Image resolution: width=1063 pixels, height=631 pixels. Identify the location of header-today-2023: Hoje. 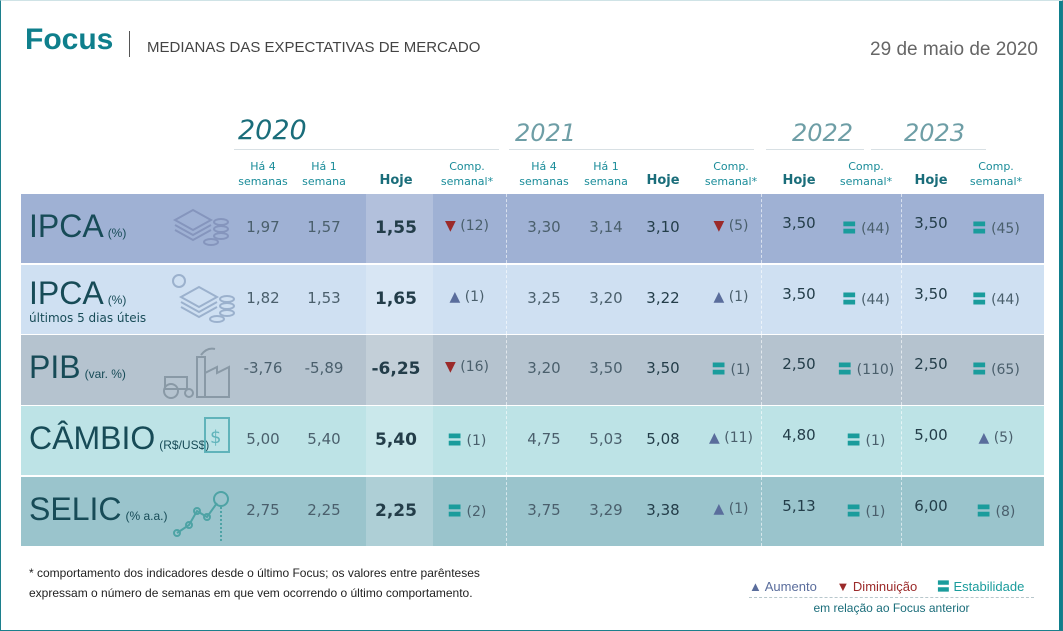
(931, 180).